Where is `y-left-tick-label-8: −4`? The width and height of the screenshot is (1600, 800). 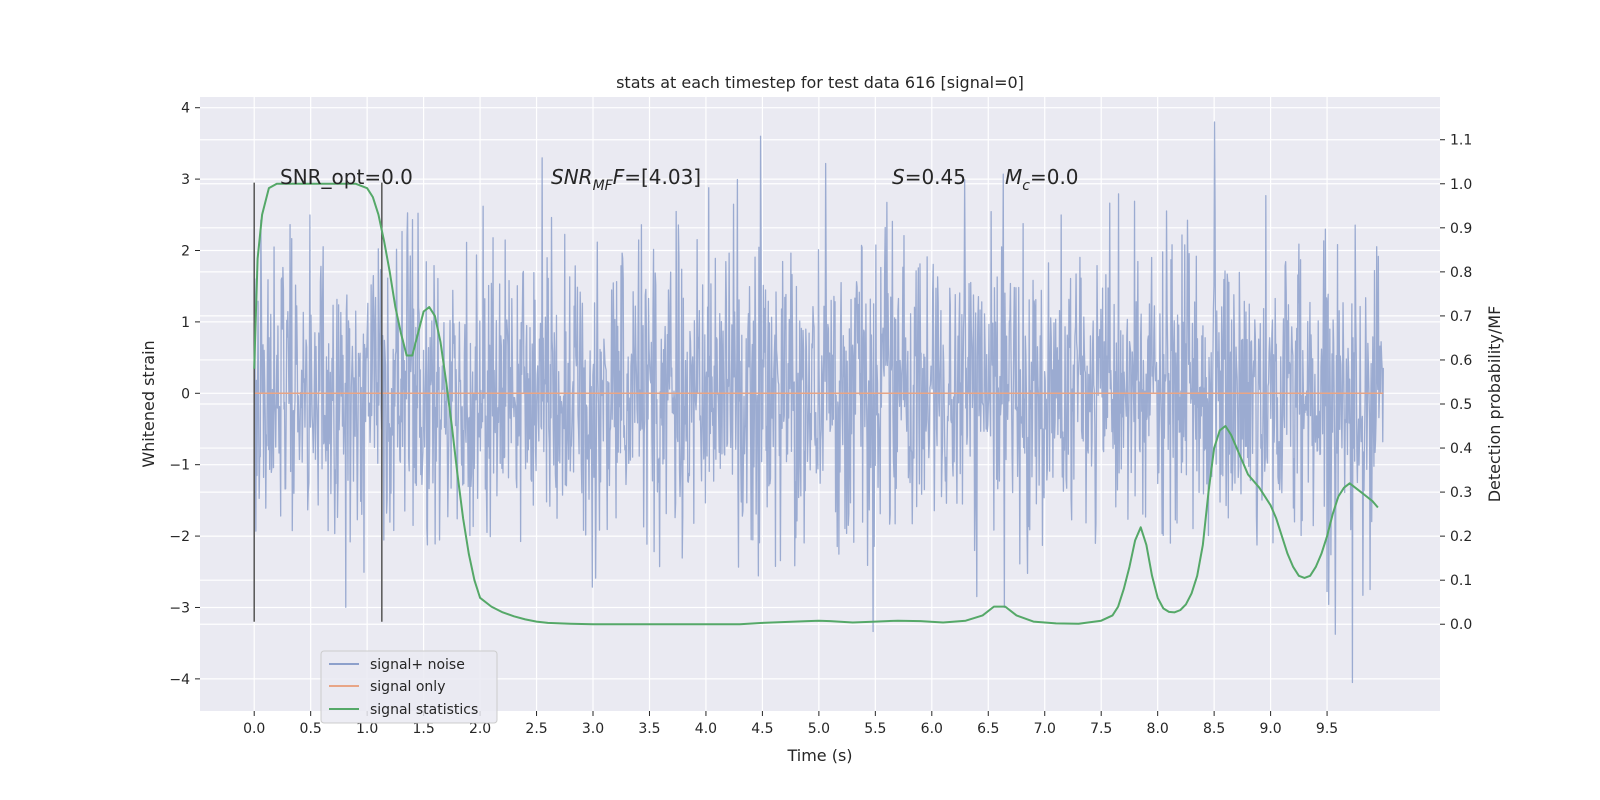
y-left-tick-label-8: −4 is located at coordinates (179, 680).